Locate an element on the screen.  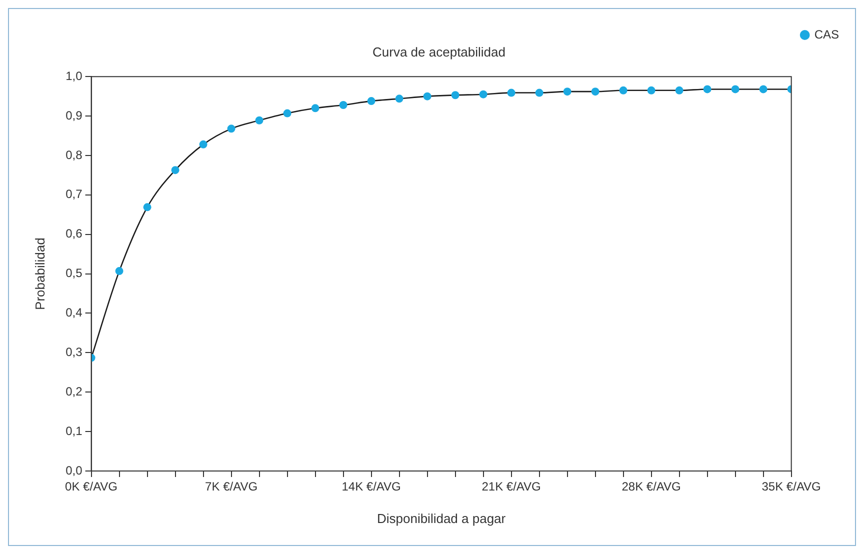
y-tick-label: 0,0 is located at coordinates (74, 470).